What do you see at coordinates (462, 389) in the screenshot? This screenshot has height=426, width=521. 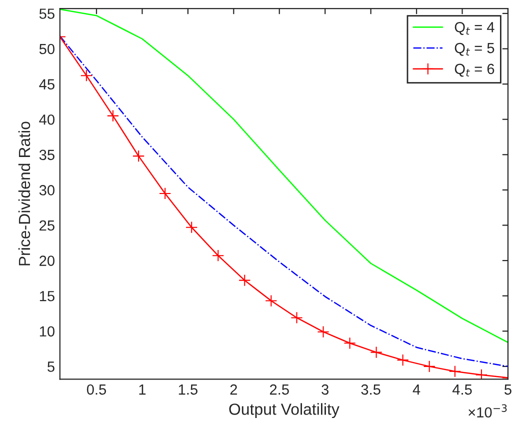 I see `x-tick-label: 4.5` at bounding box center [462, 389].